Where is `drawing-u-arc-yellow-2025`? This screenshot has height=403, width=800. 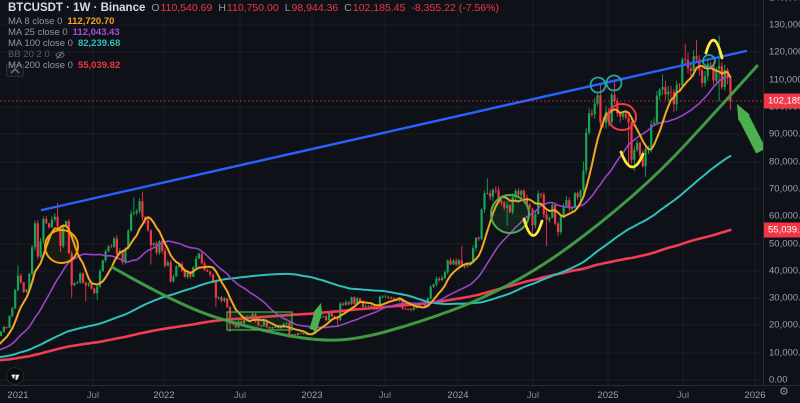 drawing-u-arc-yellow-2025 is located at coordinates (632, 159).